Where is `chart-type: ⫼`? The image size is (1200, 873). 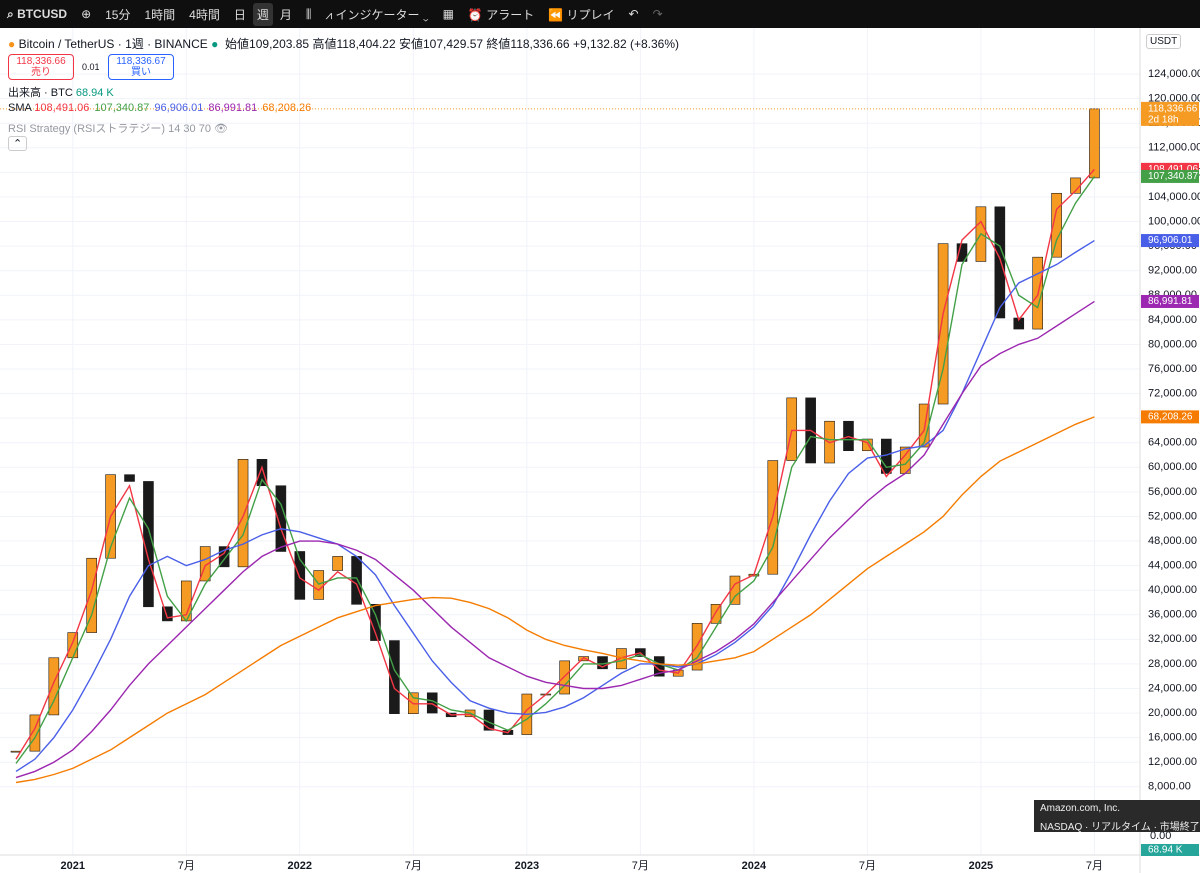
chart-type: ⫼ is located at coordinates (308, 13).